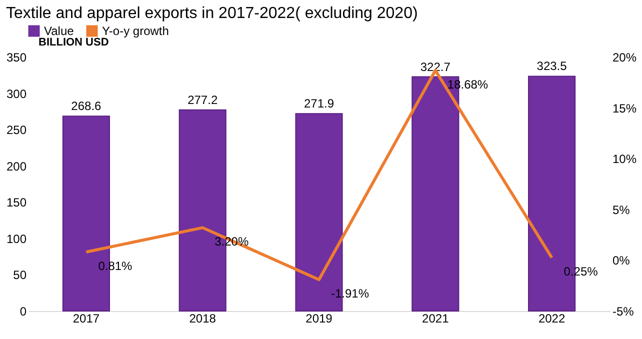  What do you see at coordinates (16, 203) in the screenshot?
I see `y-tick-label: 150` at bounding box center [16, 203].